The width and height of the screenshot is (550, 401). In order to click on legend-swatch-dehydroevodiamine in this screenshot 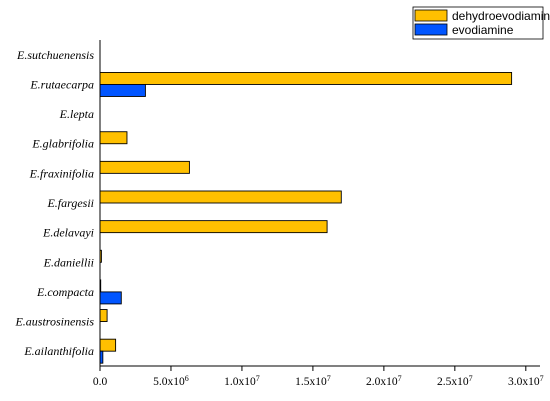, I will do `click(431, 15)`.